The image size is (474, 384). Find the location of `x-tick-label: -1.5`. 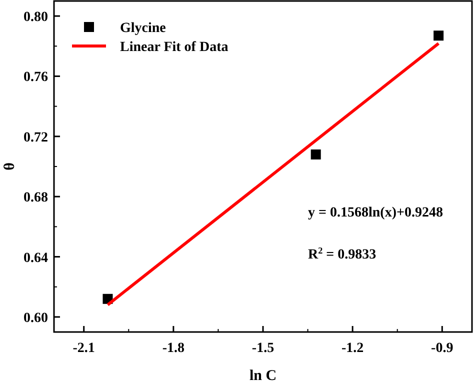

x-tick-label: -1.5 is located at coordinates (263, 348).